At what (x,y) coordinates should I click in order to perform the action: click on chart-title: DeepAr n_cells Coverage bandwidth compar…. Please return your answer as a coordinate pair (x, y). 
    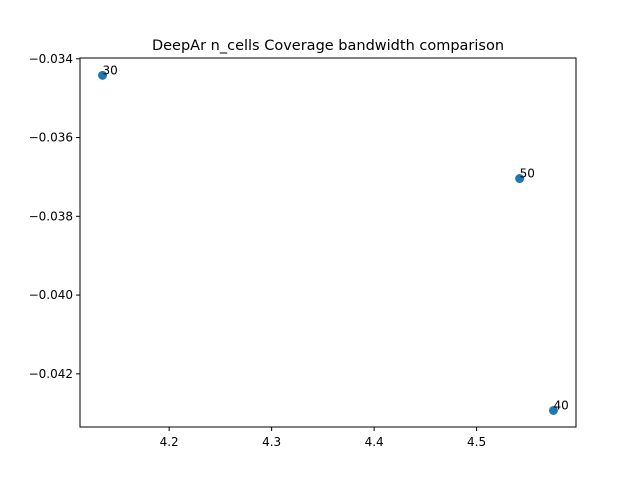
    Looking at the image, I should click on (328, 46).